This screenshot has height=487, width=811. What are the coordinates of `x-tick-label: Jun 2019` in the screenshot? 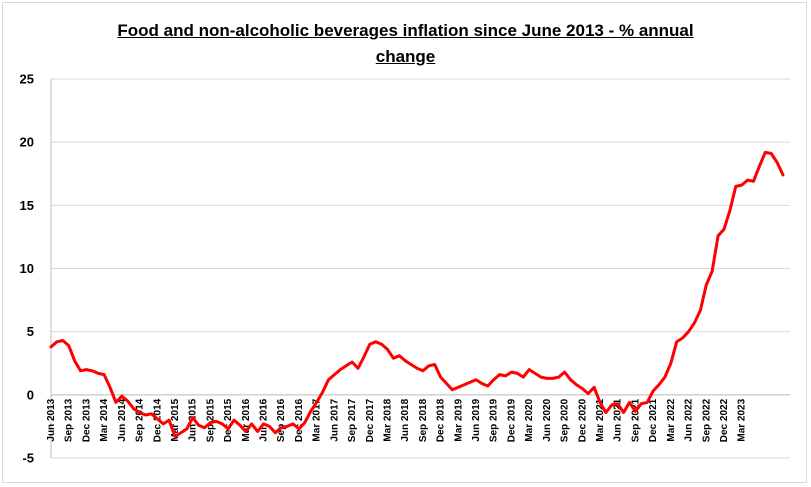 It's located at (476, 419).